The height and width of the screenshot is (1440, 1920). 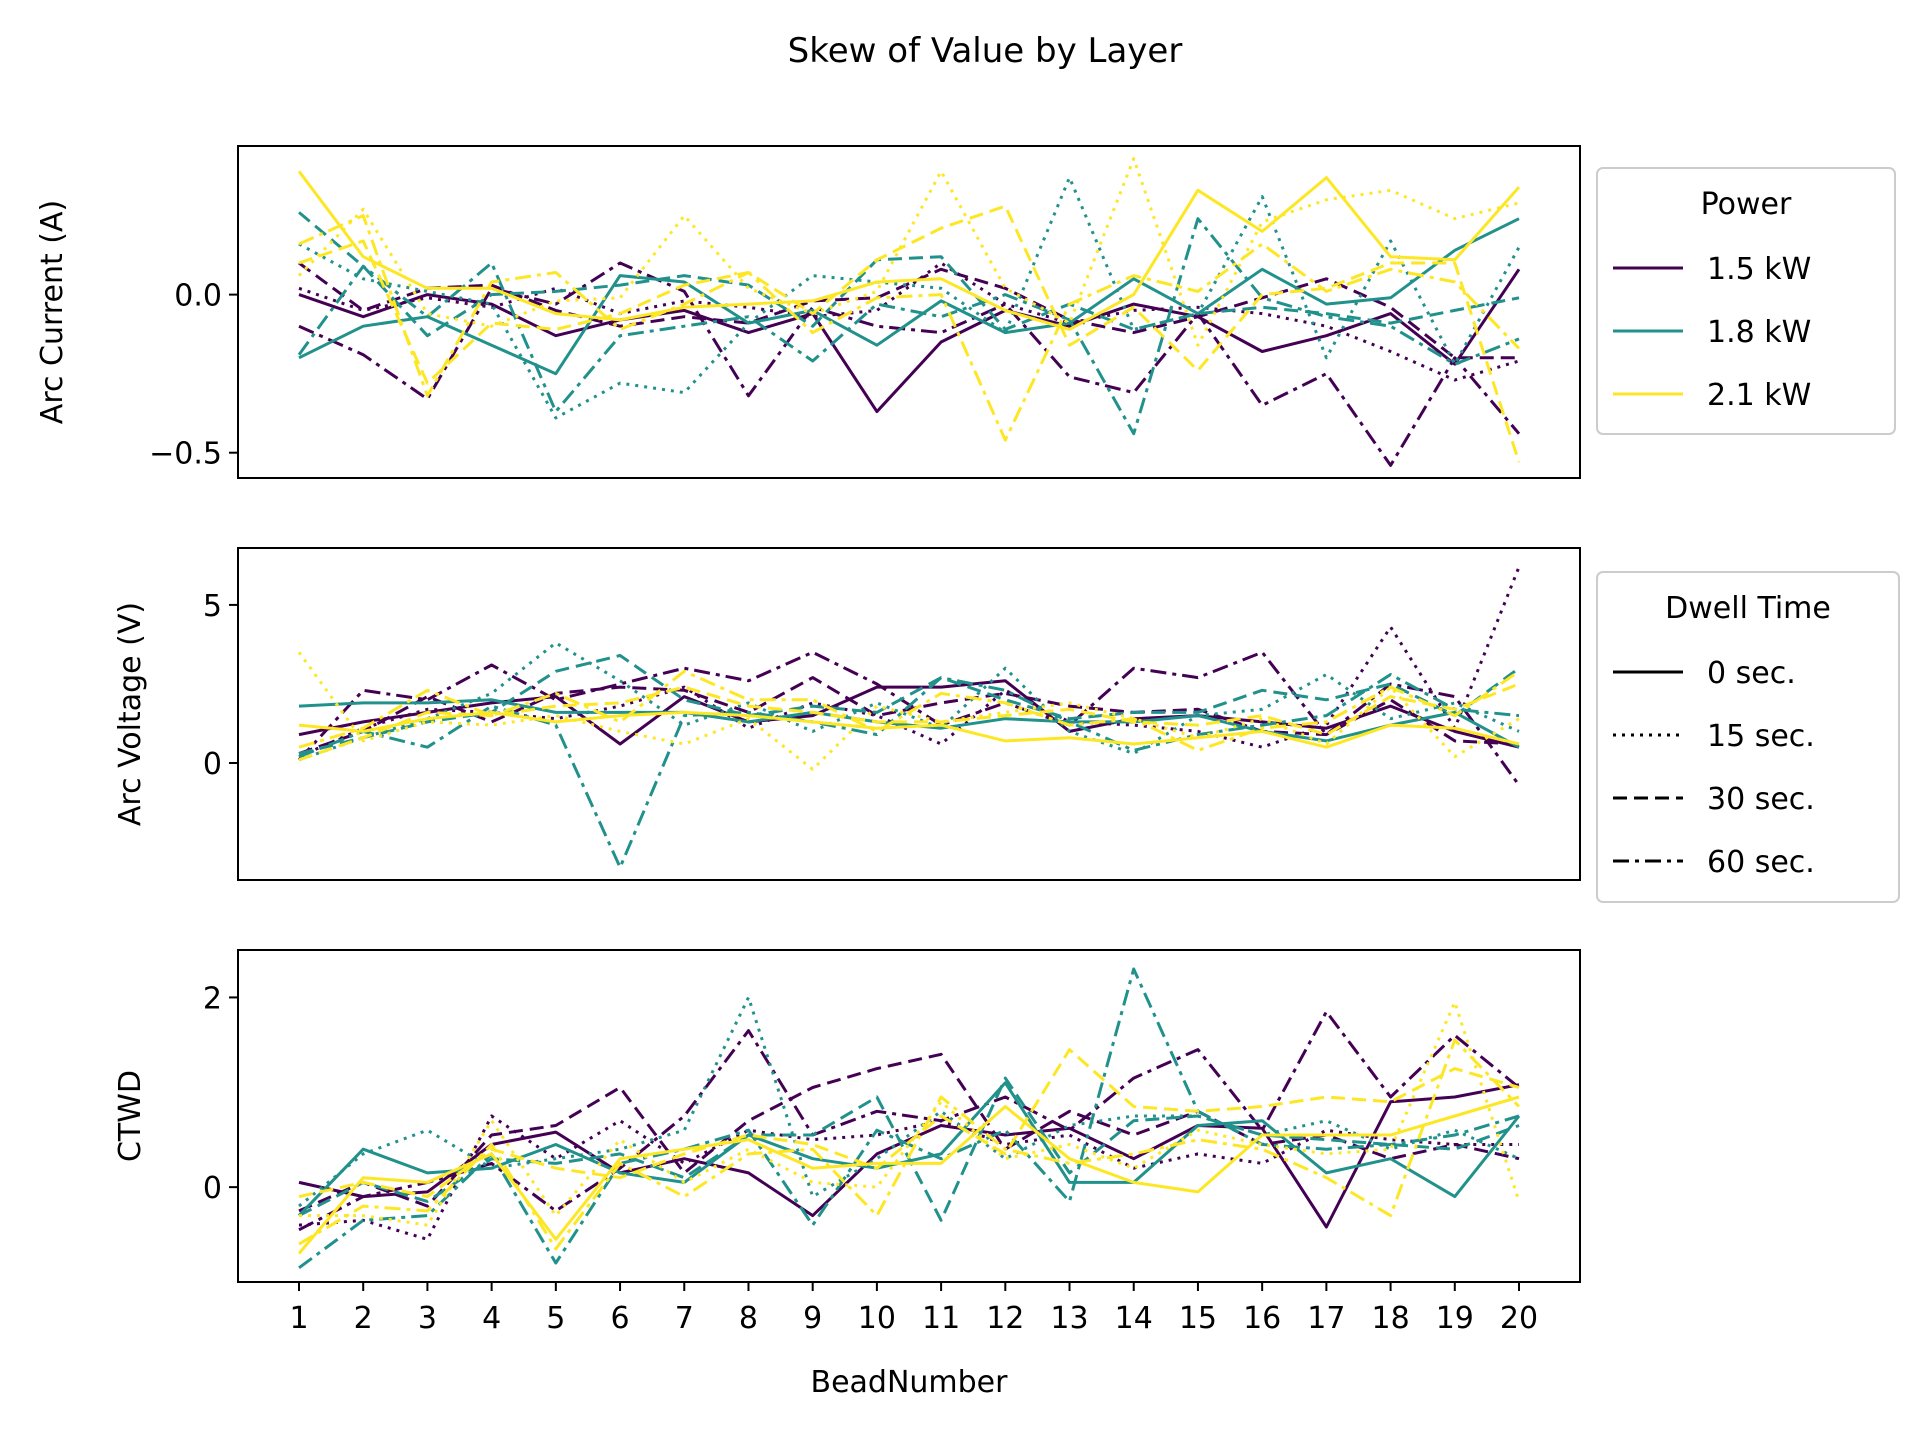 What do you see at coordinates (941, 1318) in the screenshot?
I see `x-tick-label: 11` at bounding box center [941, 1318].